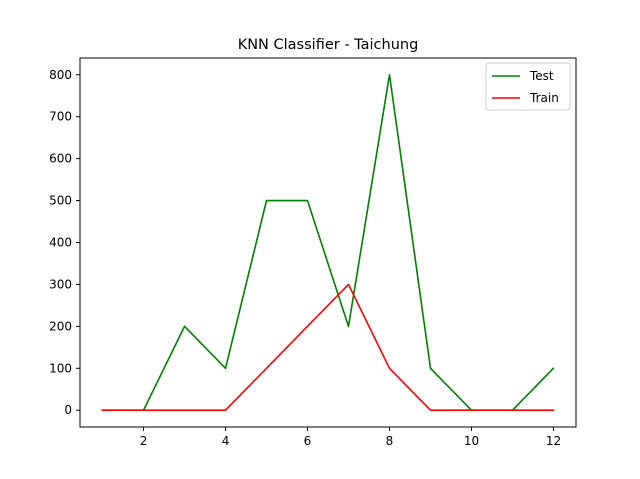  I want to click on y-tick-label: 0, so click(68, 410).